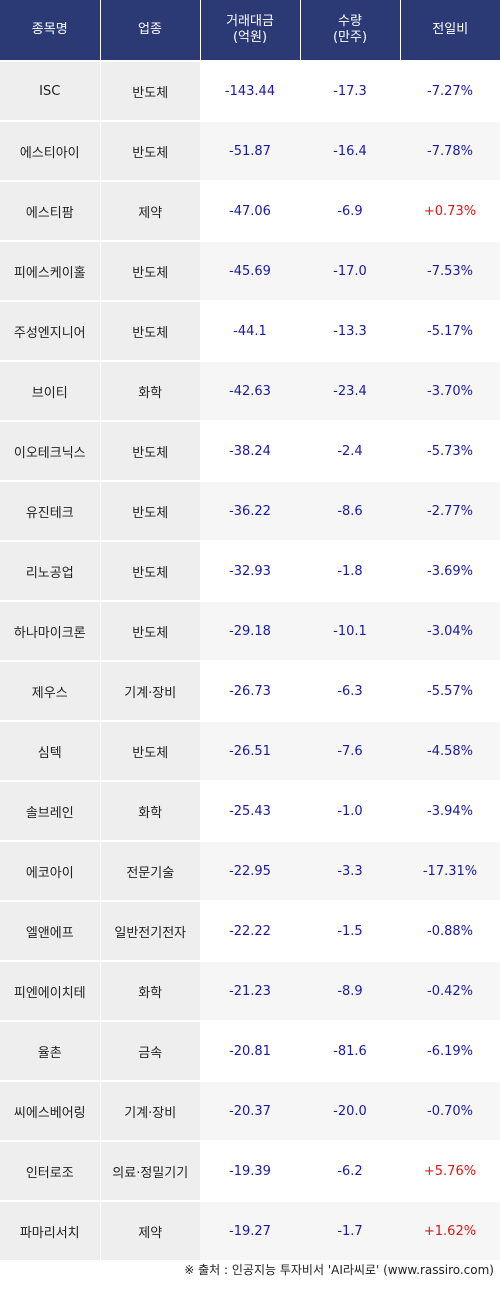 The height and width of the screenshot is (1312, 500). What do you see at coordinates (350, 30) in the screenshot?
I see `header-volume: 수량 (만주)` at bounding box center [350, 30].